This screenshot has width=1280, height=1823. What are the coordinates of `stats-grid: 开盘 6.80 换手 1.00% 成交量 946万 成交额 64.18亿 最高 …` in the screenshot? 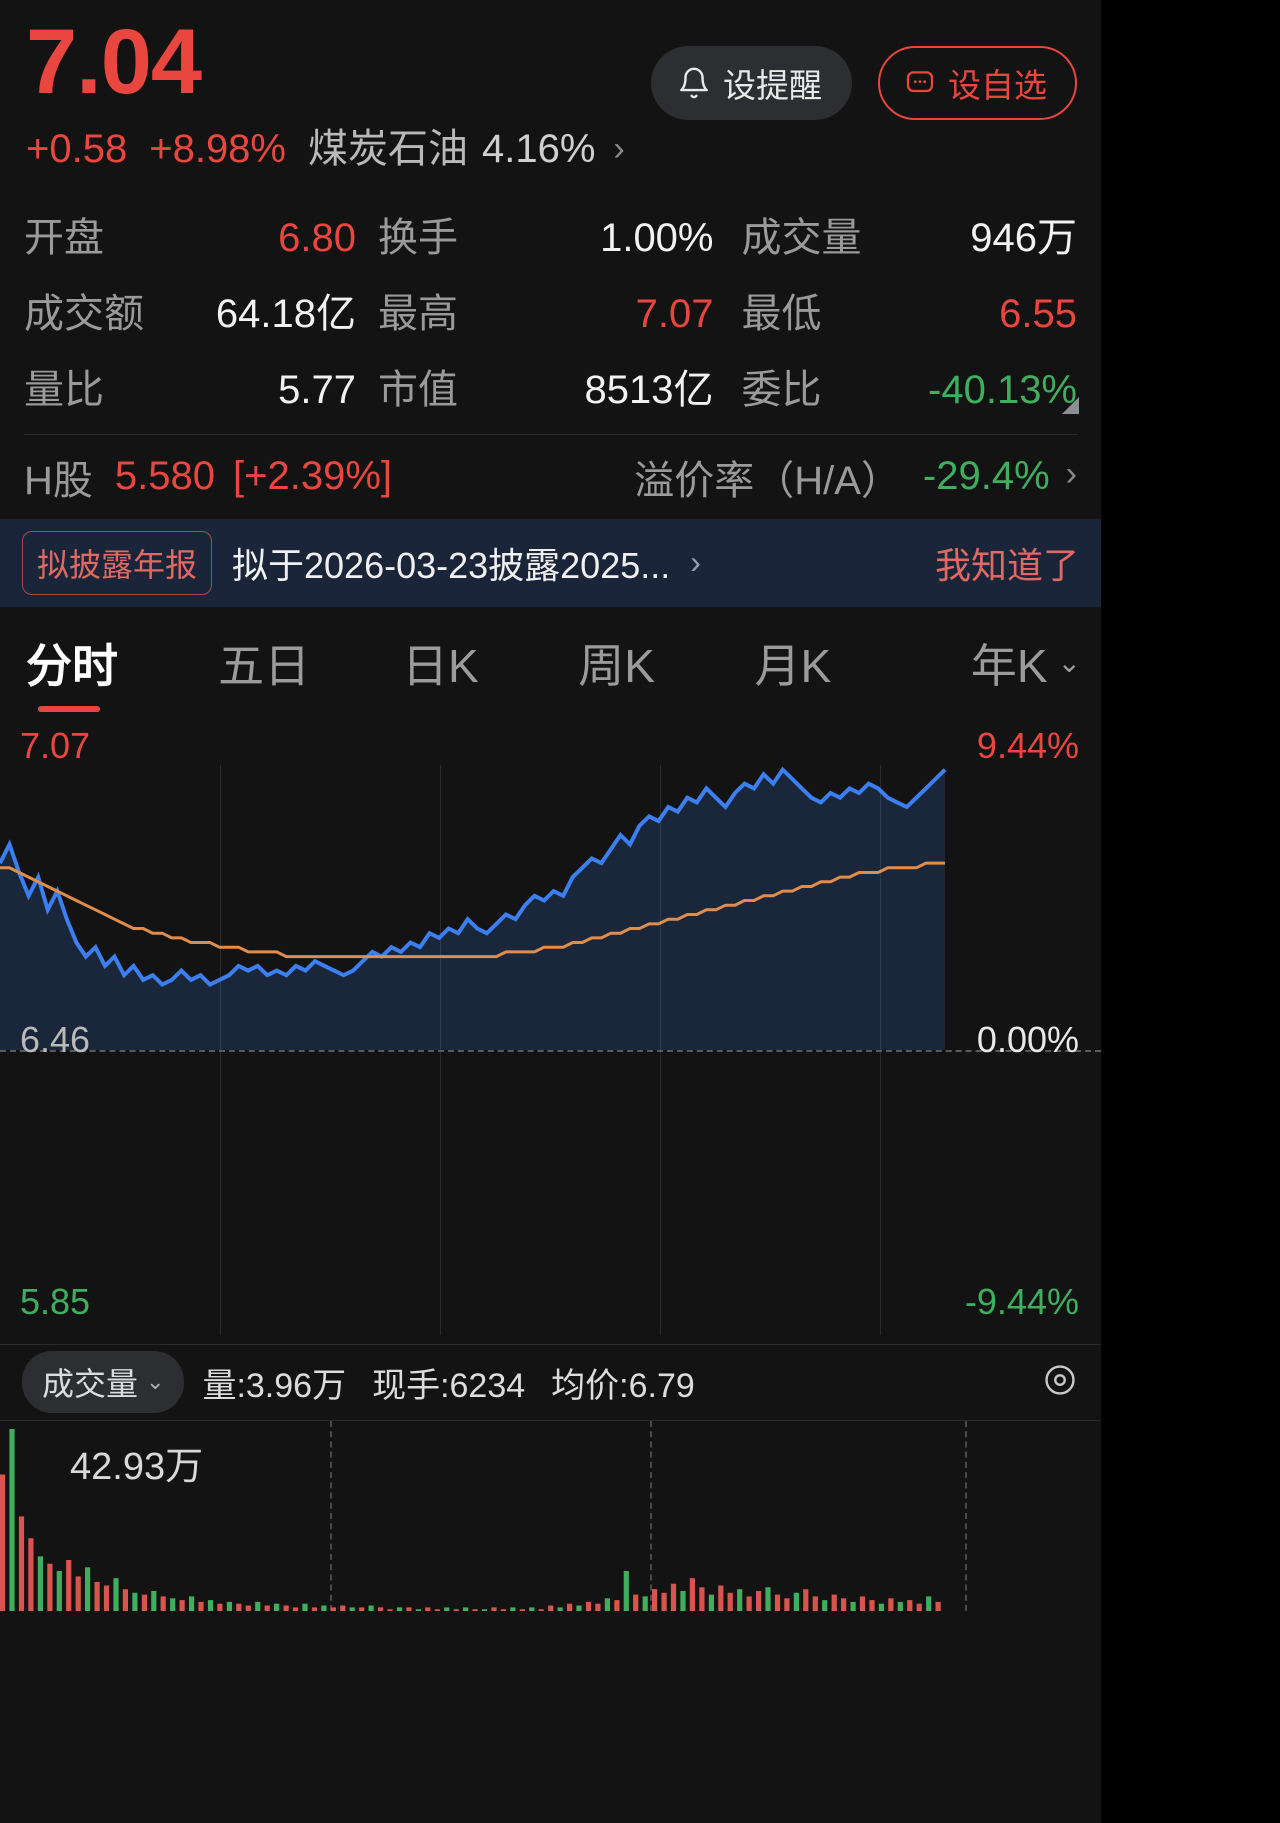 It's located at (550, 310).